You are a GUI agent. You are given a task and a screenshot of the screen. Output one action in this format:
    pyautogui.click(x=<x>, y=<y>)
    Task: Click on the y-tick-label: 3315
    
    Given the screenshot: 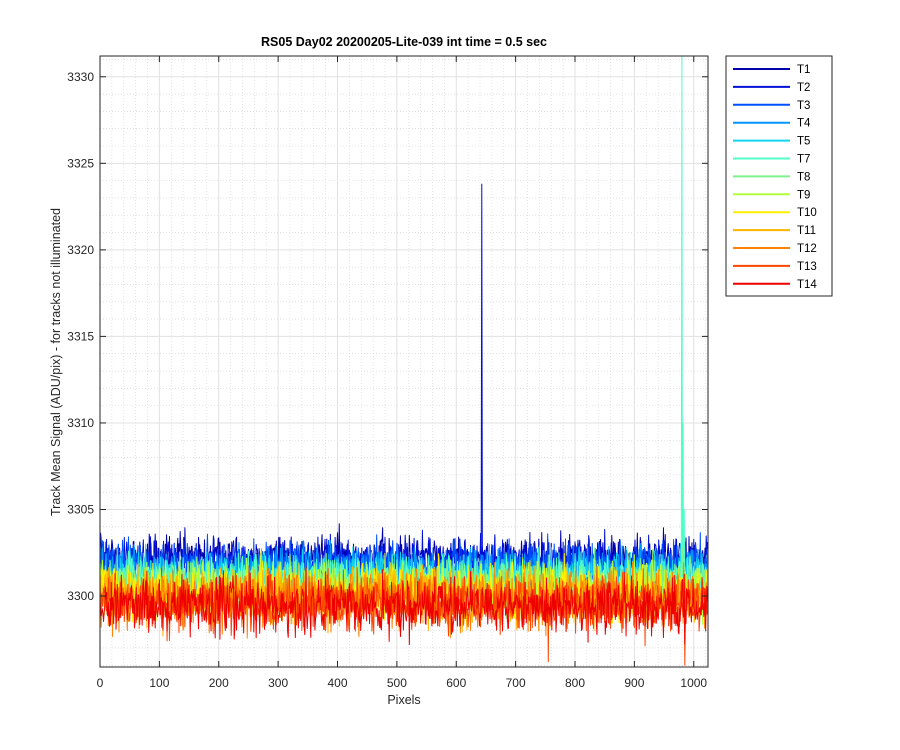 What is the action you would take?
    pyautogui.click(x=80, y=336)
    